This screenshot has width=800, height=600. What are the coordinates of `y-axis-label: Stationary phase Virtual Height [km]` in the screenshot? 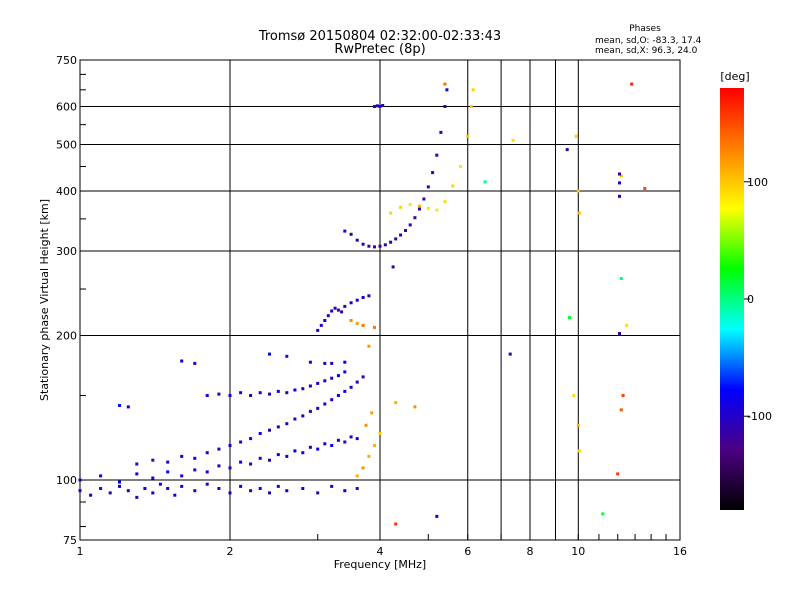 It's located at (44, 300).